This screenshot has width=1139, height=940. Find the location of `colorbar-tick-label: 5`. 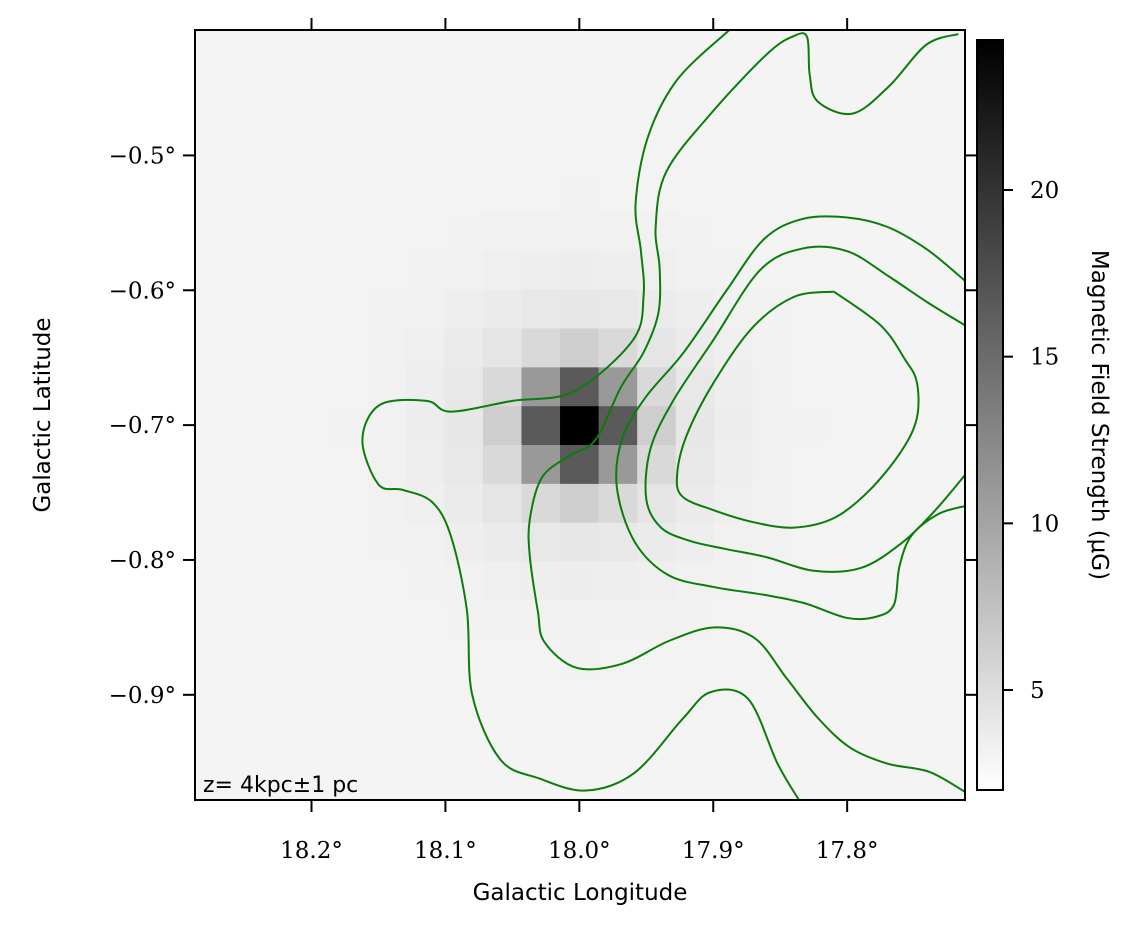

colorbar-tick-label: 5 is located at coordinates (1037, 691).